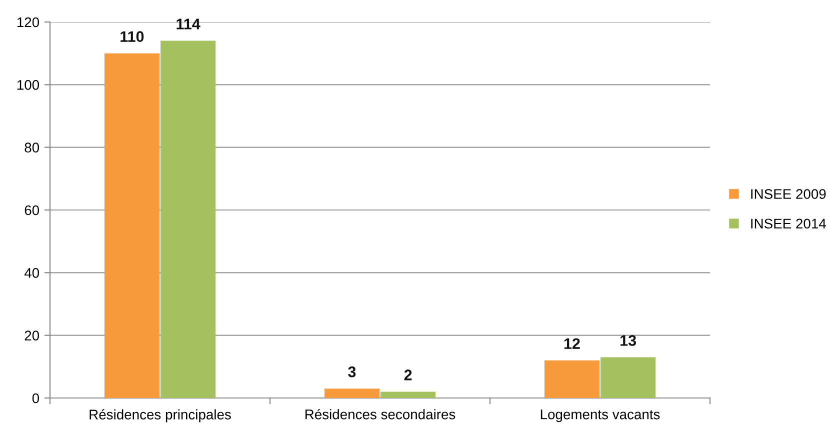 The image size is (836, 428). I want to click on y-tick-label: 20, so click(32, 335).